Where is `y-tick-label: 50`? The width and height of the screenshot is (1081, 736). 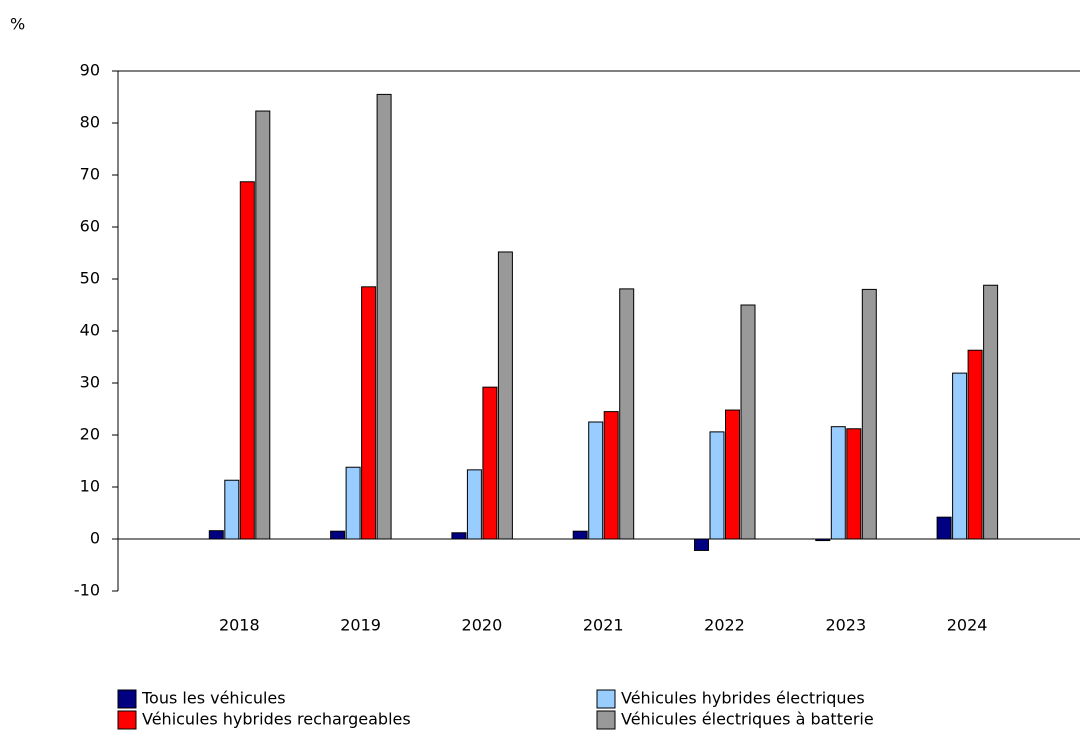 y-tick-label: 50 is located at coordinates (90, 278).